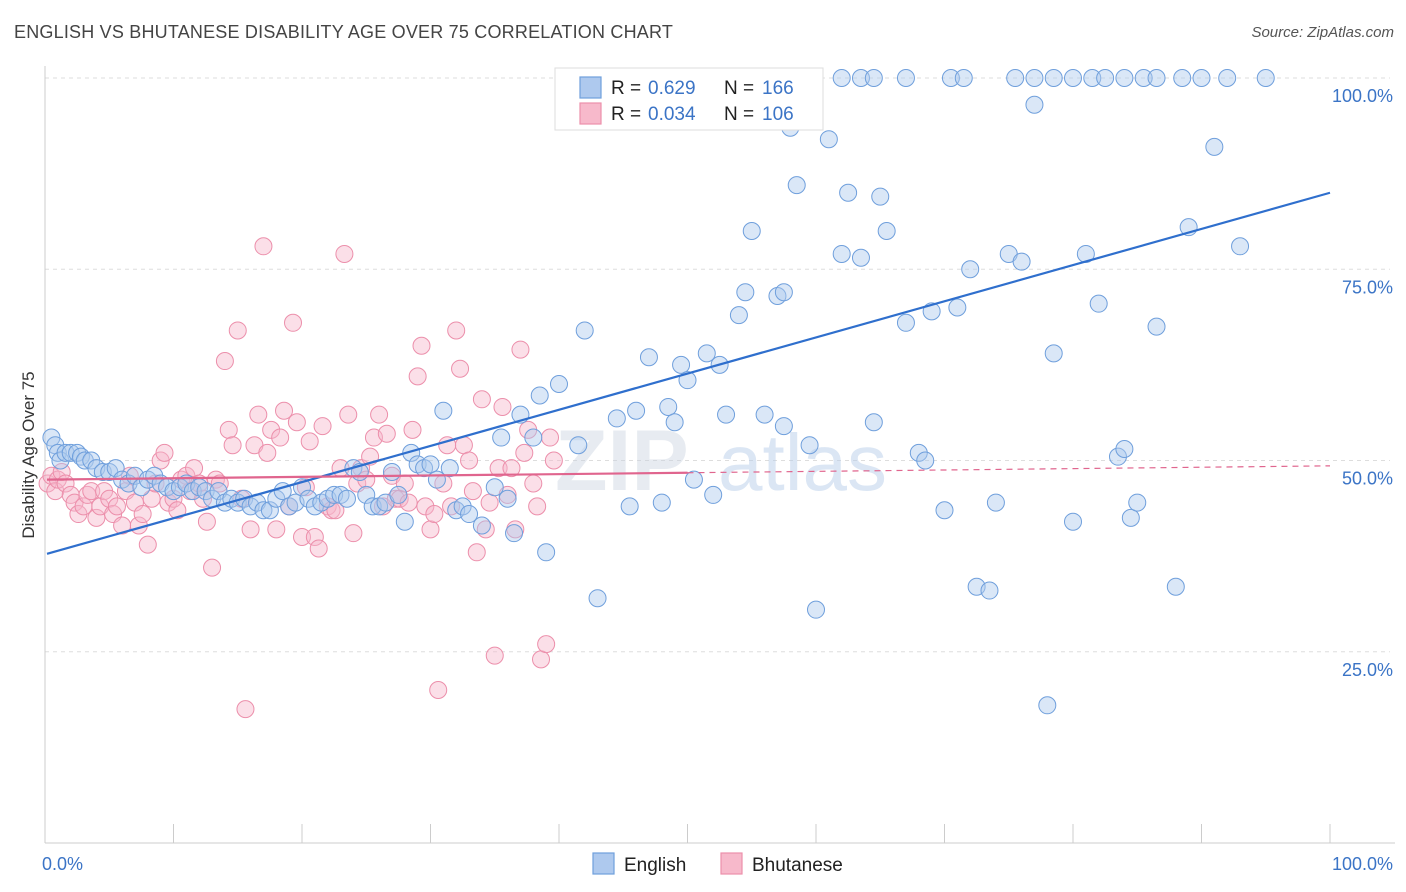  Describe the element at coordinates (1367, 479) in the screenshot. I see `y-tick-label-50: 50.0%` at that location.